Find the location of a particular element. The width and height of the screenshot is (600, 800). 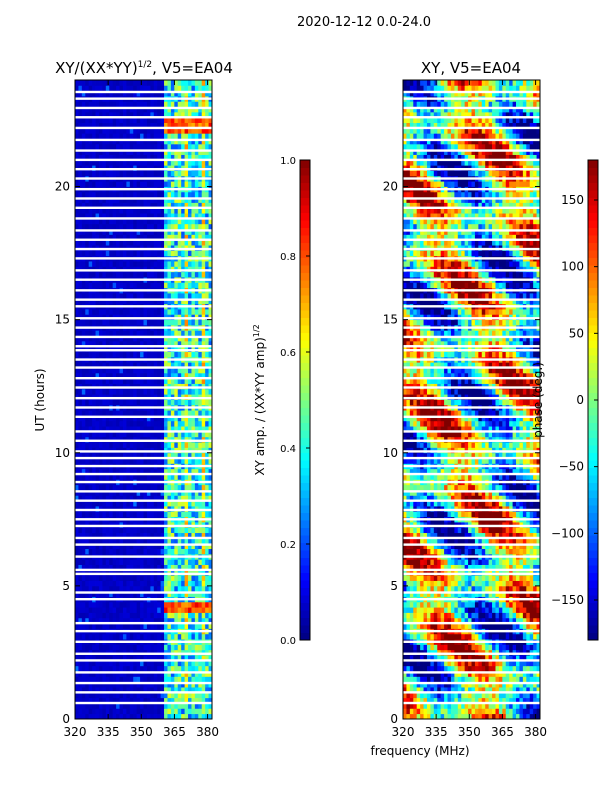

flagged-row is located at coordinates (143, 337).